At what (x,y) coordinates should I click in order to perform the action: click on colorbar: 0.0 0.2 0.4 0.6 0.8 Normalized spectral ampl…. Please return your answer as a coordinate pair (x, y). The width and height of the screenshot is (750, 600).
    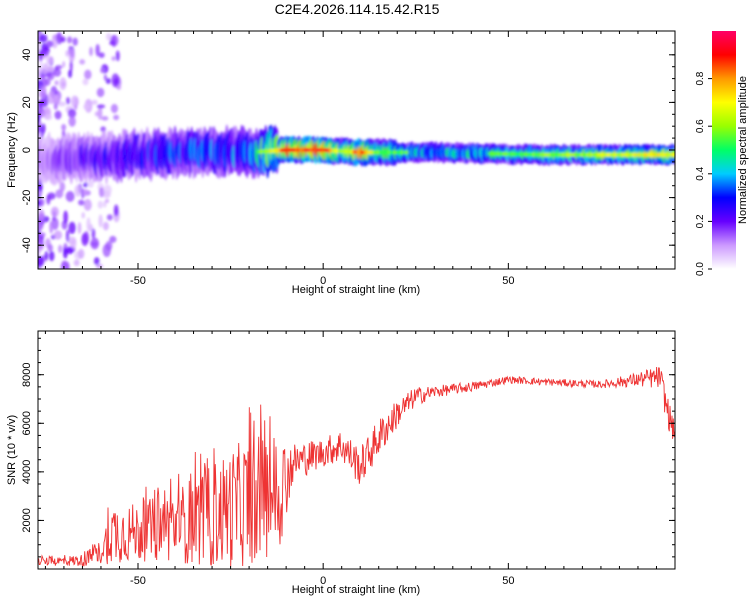
    Looking at the image, I should click on (722, 153).